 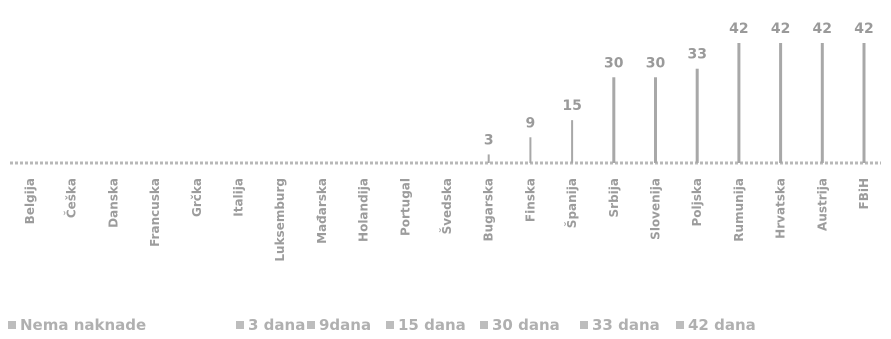 What do you see at coordinates (197, 197) in the screenshot?
I see `category-label-4: Grčka` at bounding box center [197, 197].